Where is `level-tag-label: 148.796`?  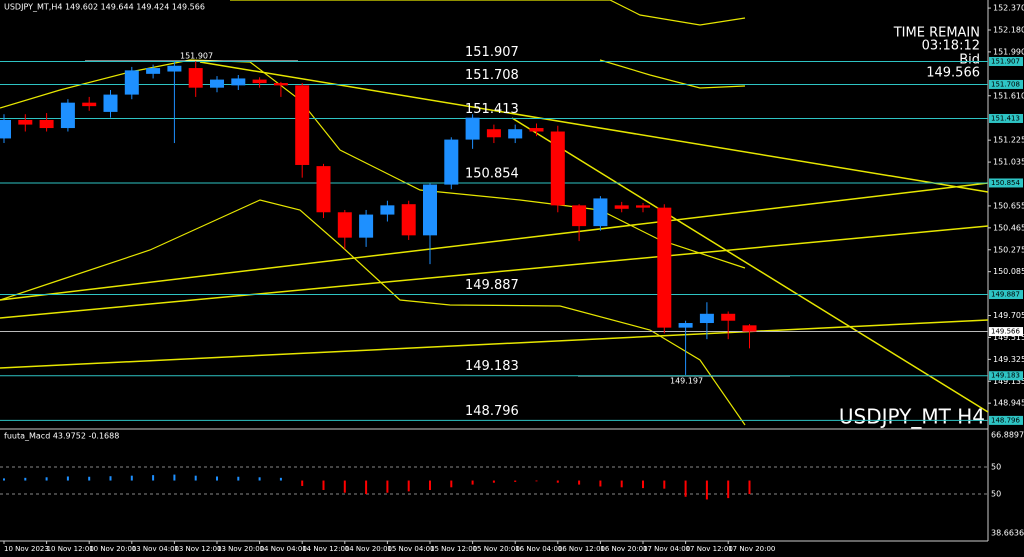 level-tag-label: 148.796 is located at coordinates (1005, 420).